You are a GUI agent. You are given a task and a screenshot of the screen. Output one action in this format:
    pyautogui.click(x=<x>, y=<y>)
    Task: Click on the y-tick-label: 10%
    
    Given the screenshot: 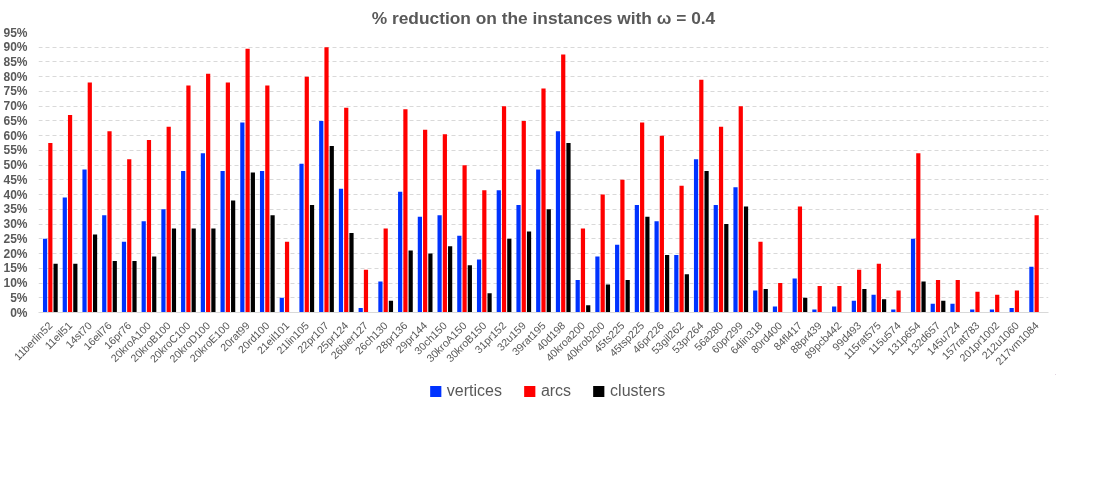 What is the action you would take?
    pyautogui.click(x=15, y=283)
    